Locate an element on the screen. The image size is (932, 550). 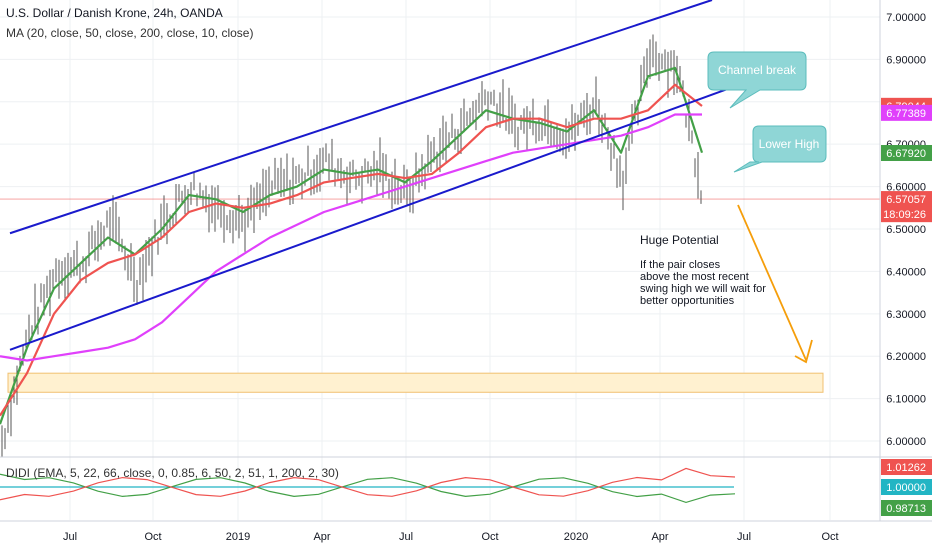
didi-slow-line is located at coordinates (368, 484).